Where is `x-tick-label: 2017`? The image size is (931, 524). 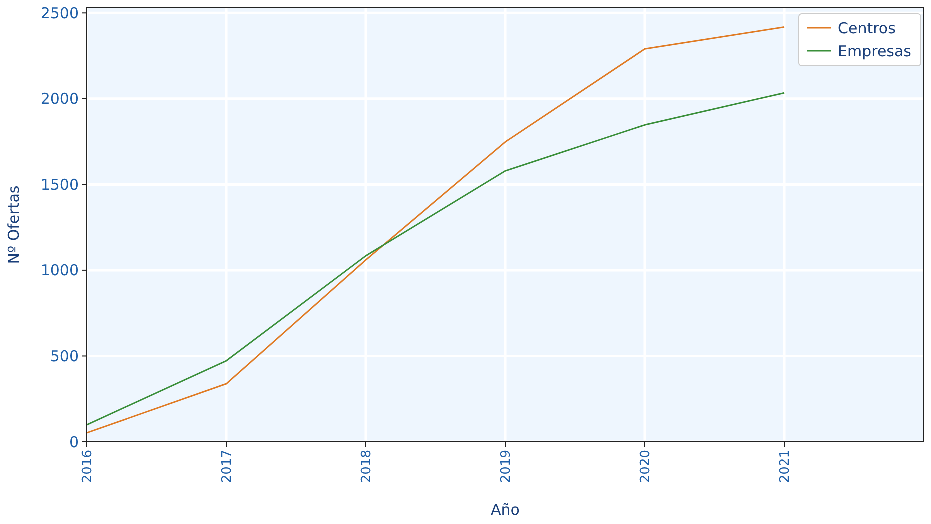 x-tick-label: 2017 is located at coordinates (228, 467).